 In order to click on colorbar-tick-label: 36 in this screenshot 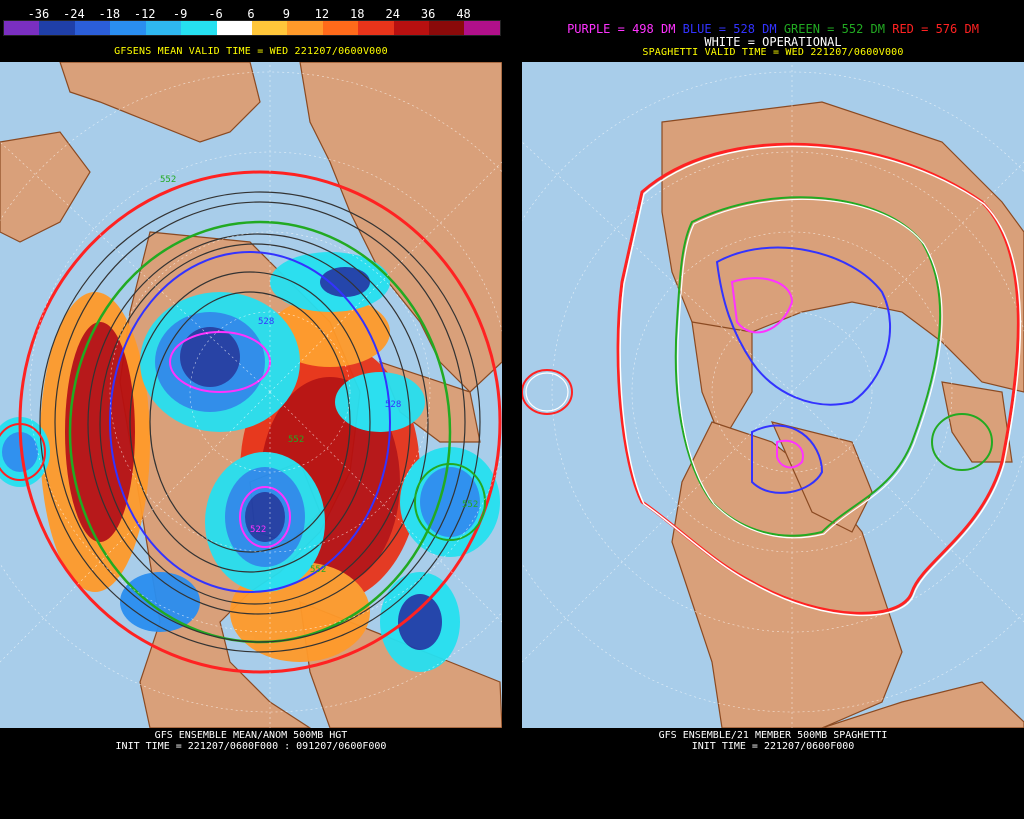, I will do `click(428, 14)`.